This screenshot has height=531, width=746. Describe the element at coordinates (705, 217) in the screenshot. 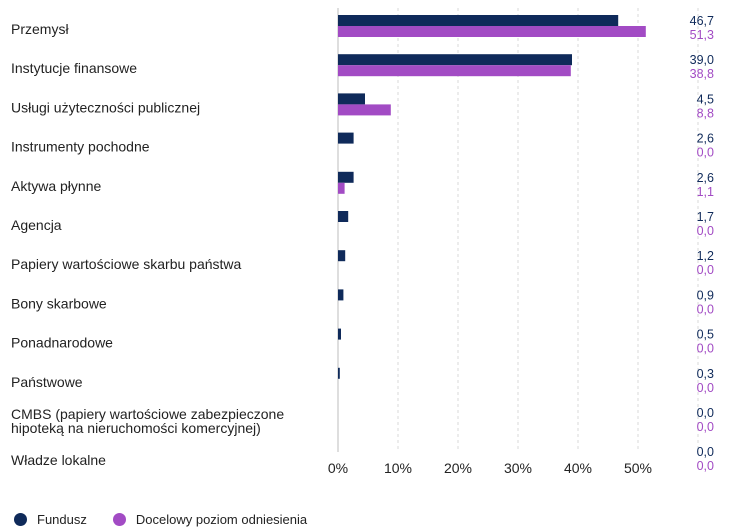

I see `value-label-fundusz-5: 1,7` at that location.